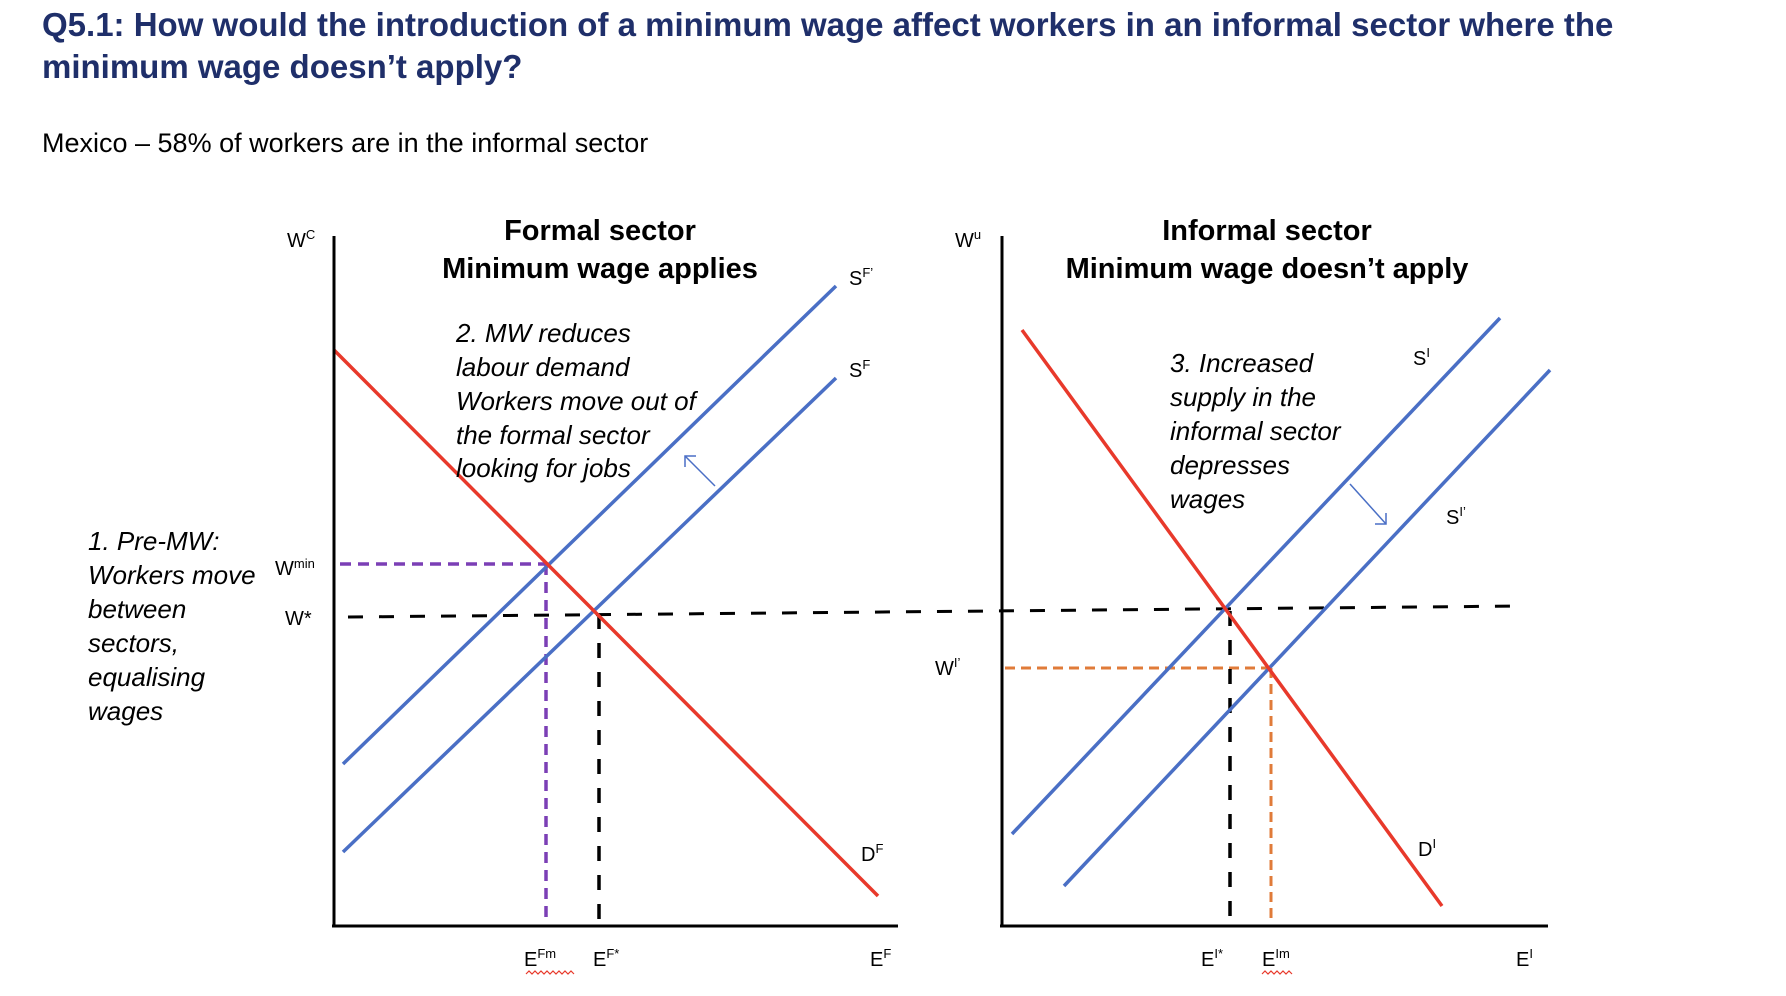 This screenshot has width=1786, height=996. What do you see at coordinates (859, 369) in the screenshot?
I see `formal-supply-label: SF` at bounding box center [859, 369].